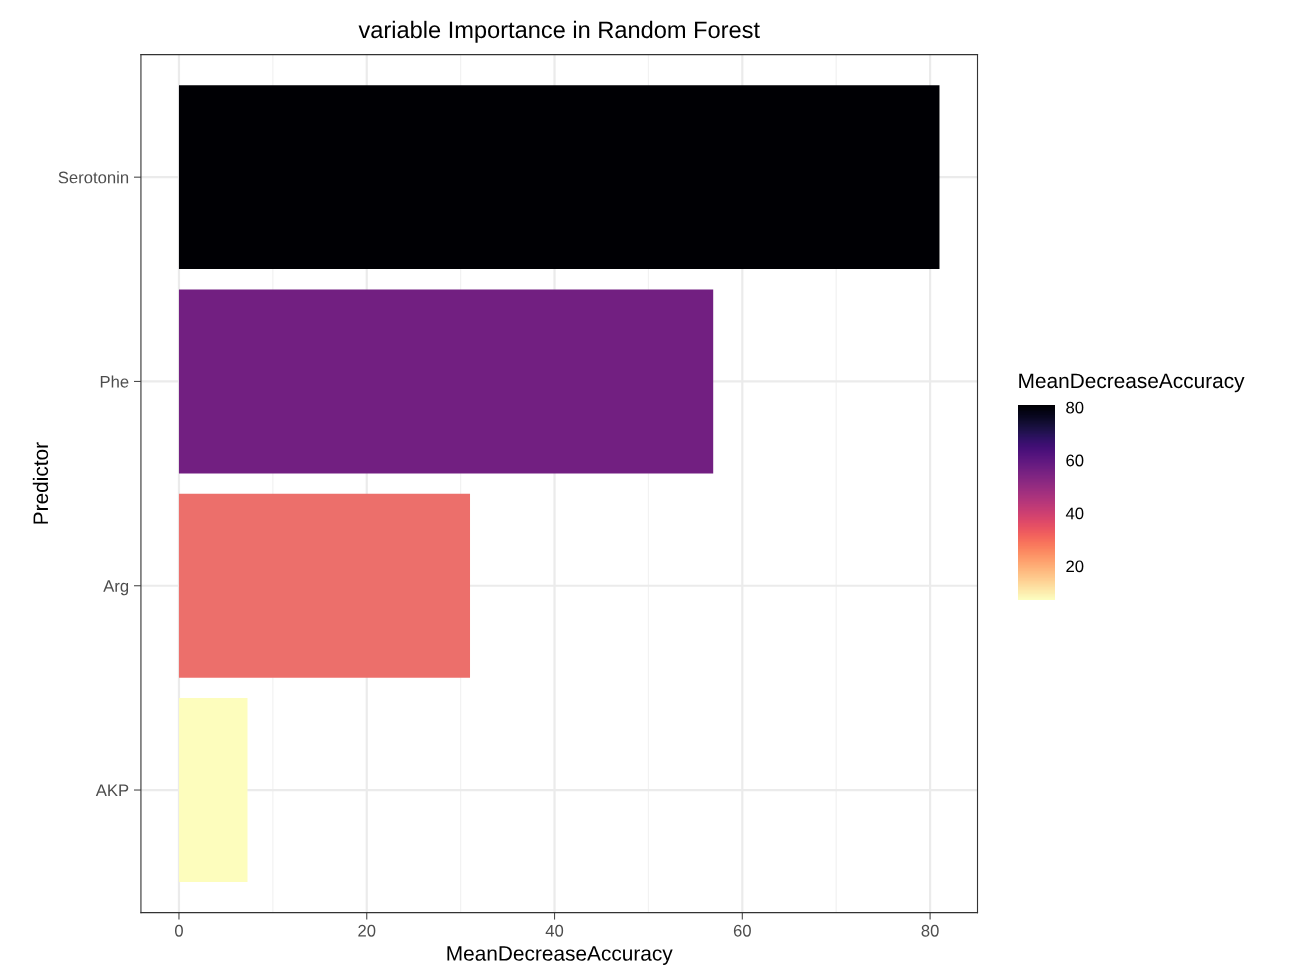 The image size is (1293, 975). What do you see at coordinates (40, 483) in the screenshot?
I see `y-axis-title: Predictor` at bounding box center [40, 483].